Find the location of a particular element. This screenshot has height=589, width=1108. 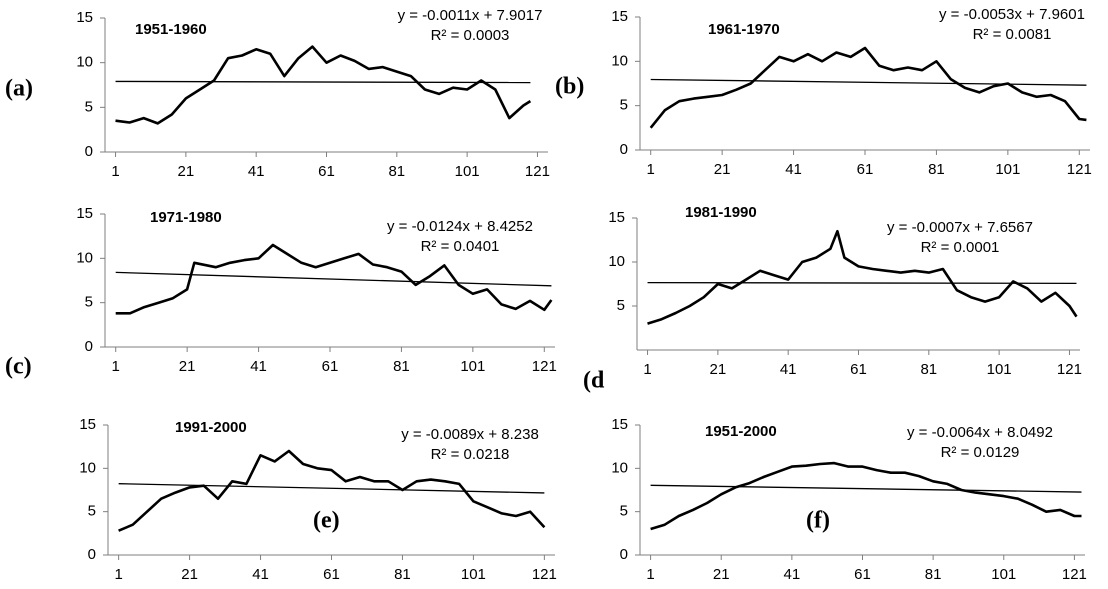

trend-equation: y = -0.0011x + 7.9017 is located at coordinates (470, 15).